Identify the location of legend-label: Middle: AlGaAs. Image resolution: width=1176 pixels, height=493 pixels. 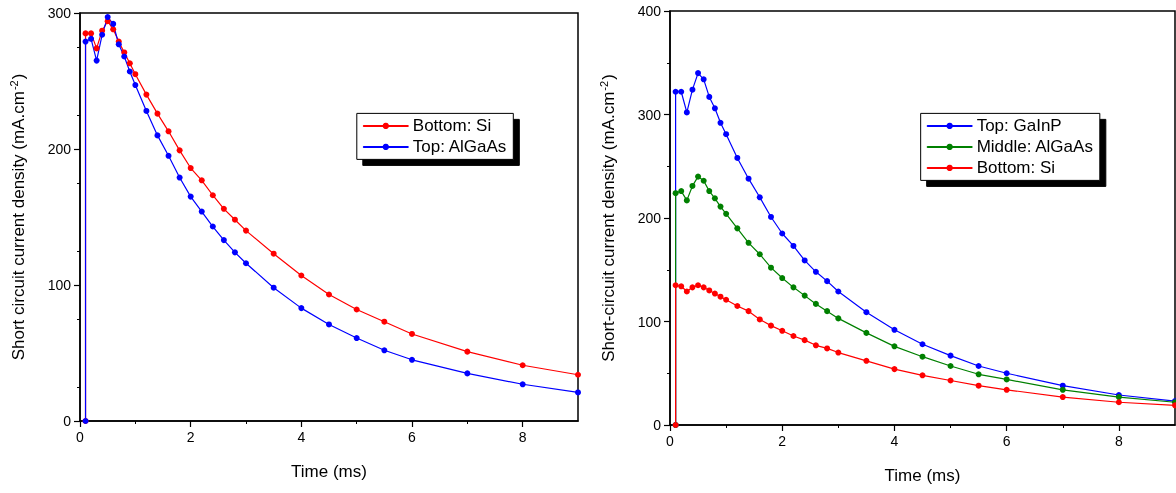
(1034, 147).